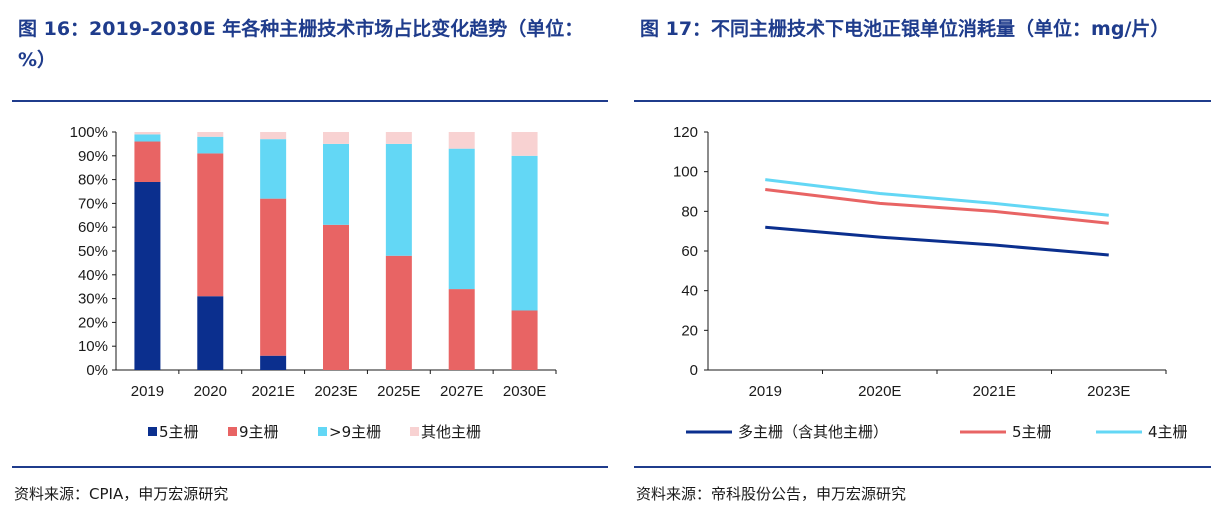  I want to click on x-tick-label: 2030E, so click(524, 391).